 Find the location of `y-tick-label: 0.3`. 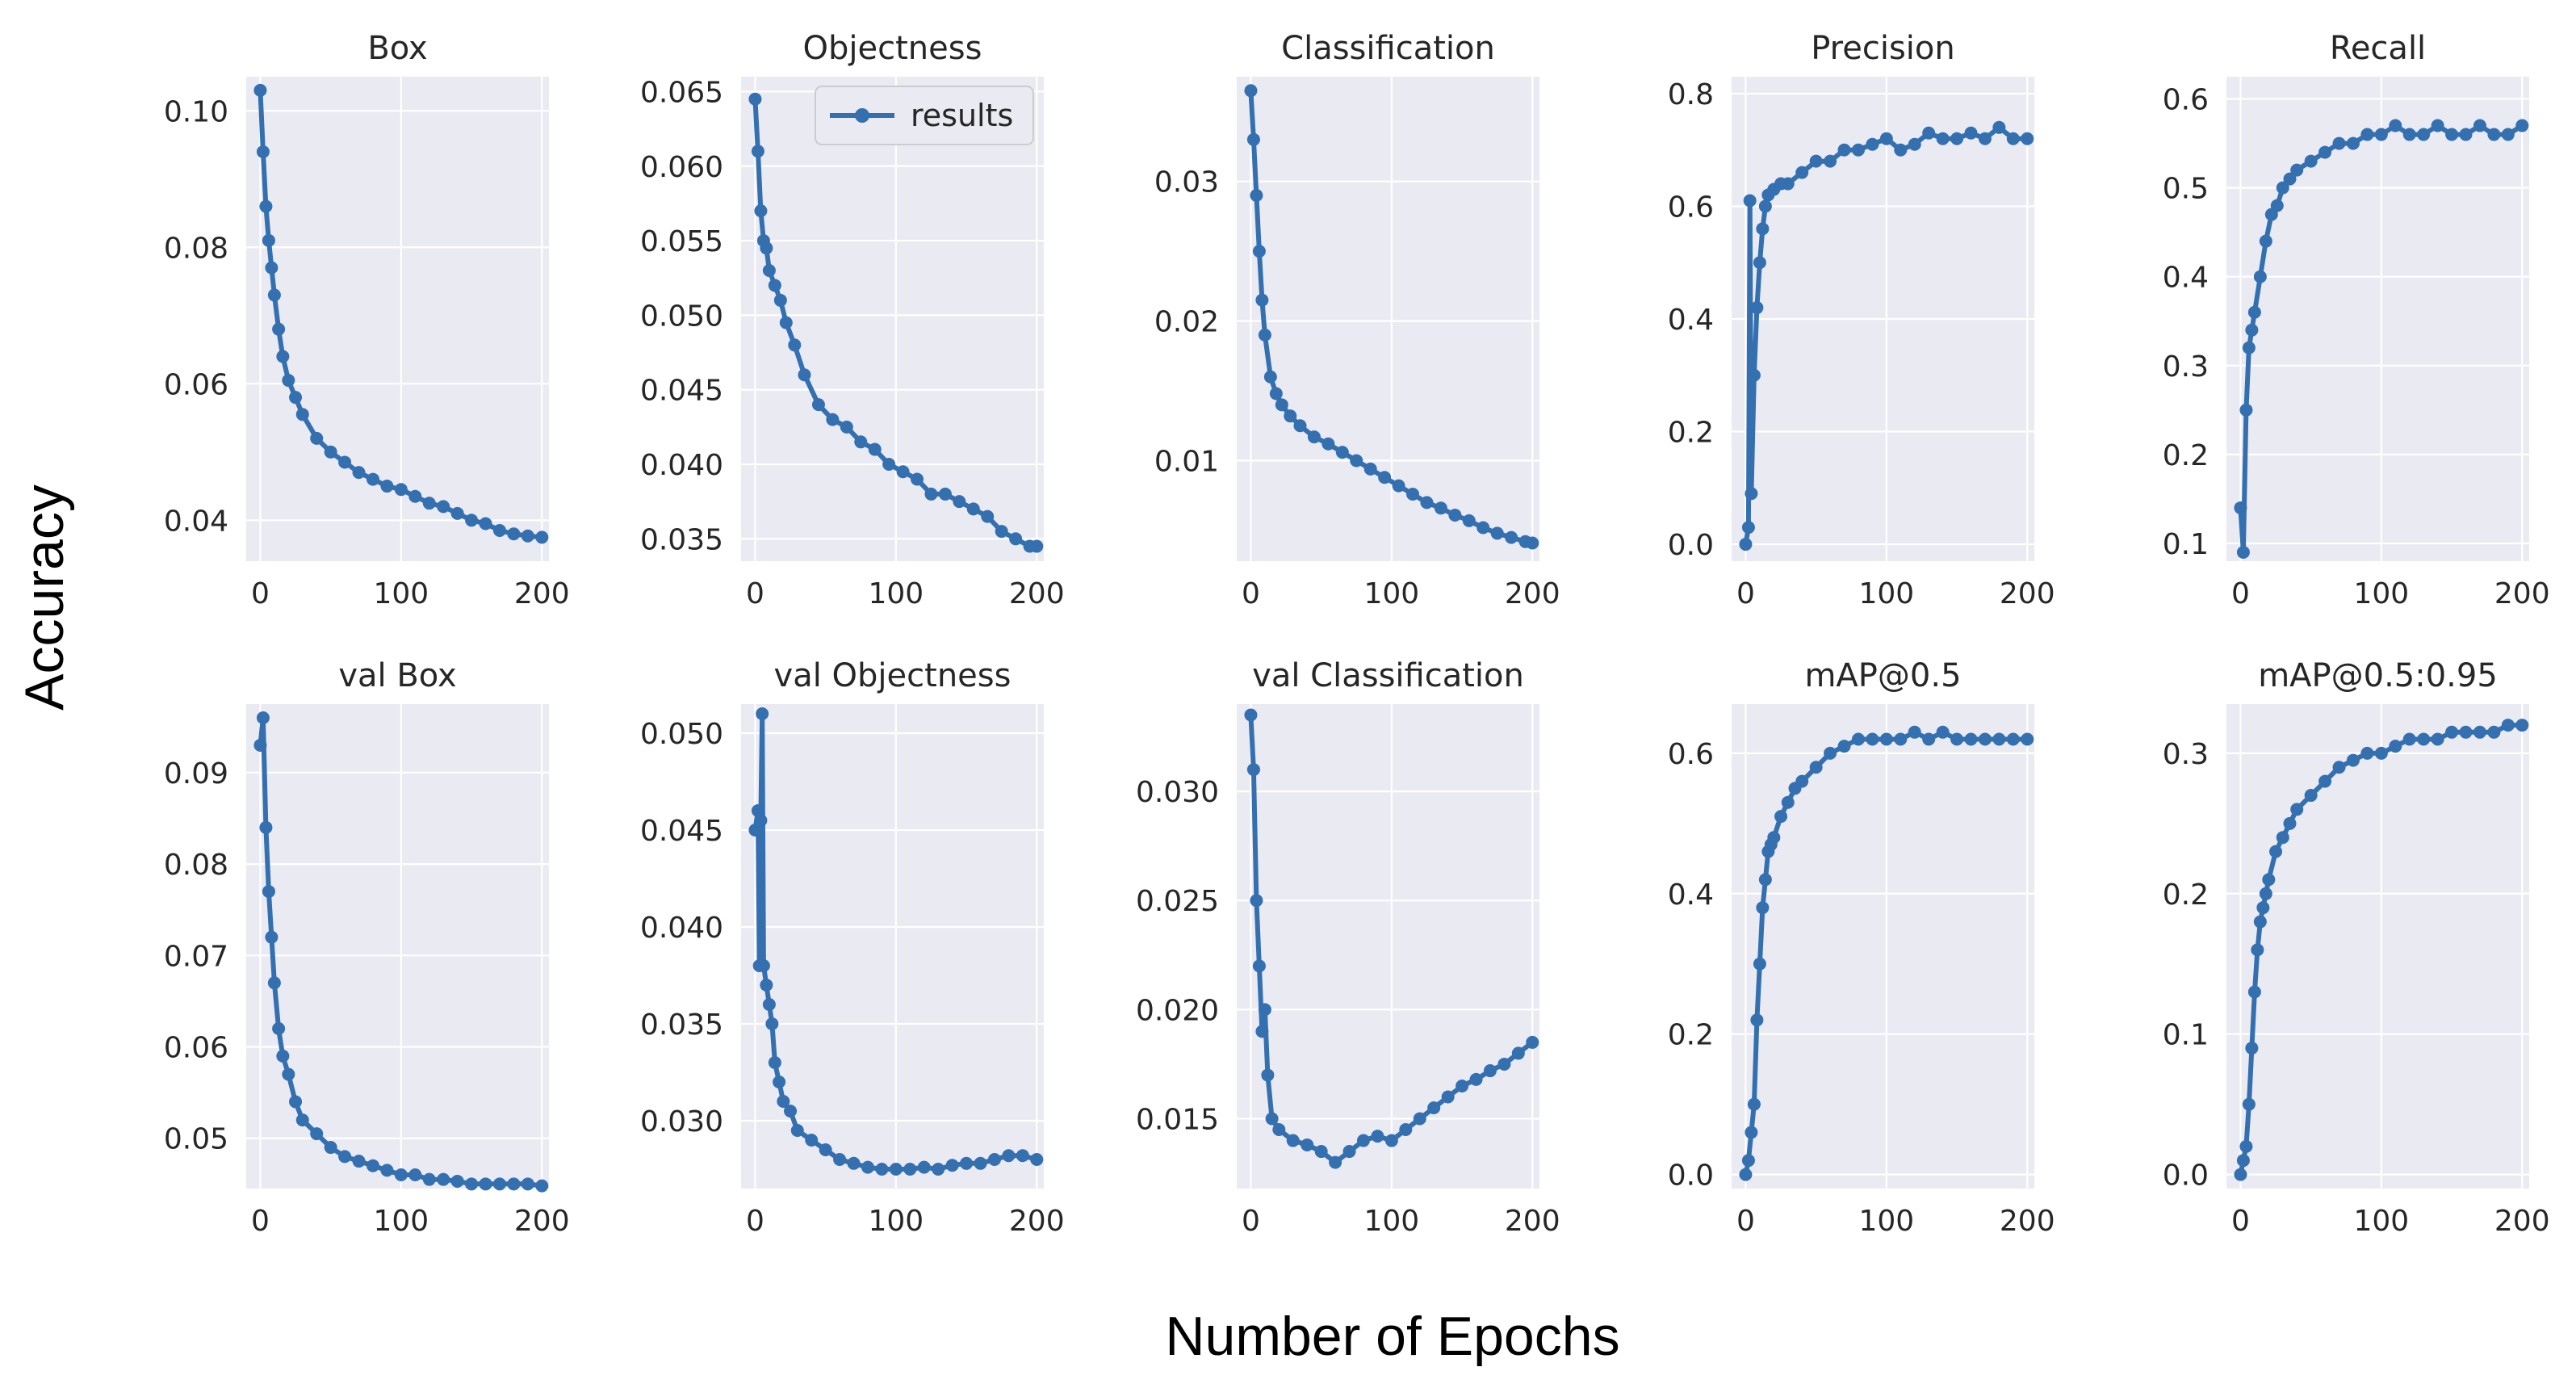

y-tick-label: 0.3 is located at coordinates (2186, 754).